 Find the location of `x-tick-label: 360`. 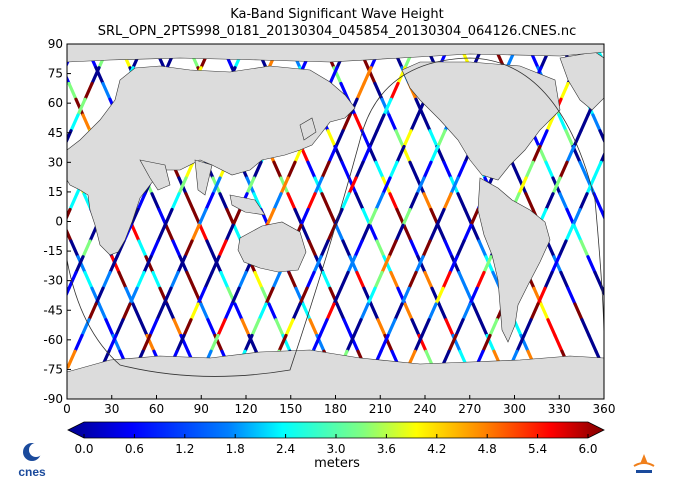

x-tick-label: 360 is located at coordinates (604, 409).